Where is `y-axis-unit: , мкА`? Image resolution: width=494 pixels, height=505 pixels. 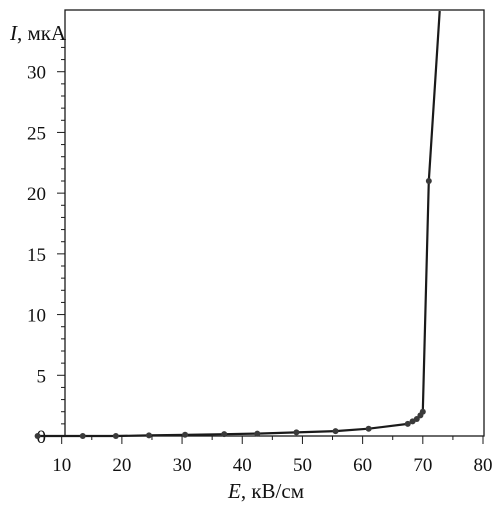
y-axis-unit: , мкА is located at coordinates (42, 33).